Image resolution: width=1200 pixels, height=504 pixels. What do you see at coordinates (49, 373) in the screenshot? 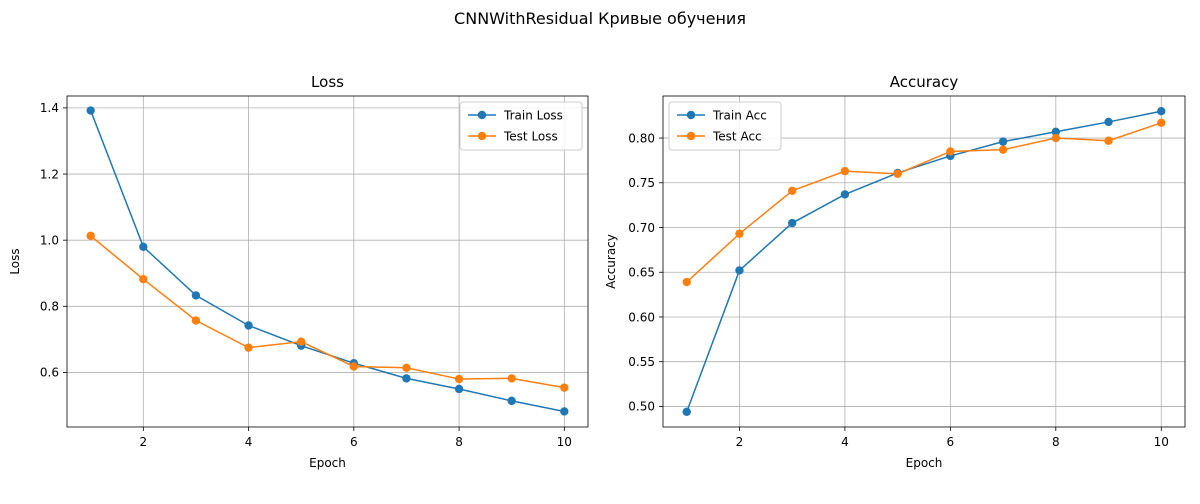
I see `y-tick-label: 0.6` at bounding box center [49, 373].